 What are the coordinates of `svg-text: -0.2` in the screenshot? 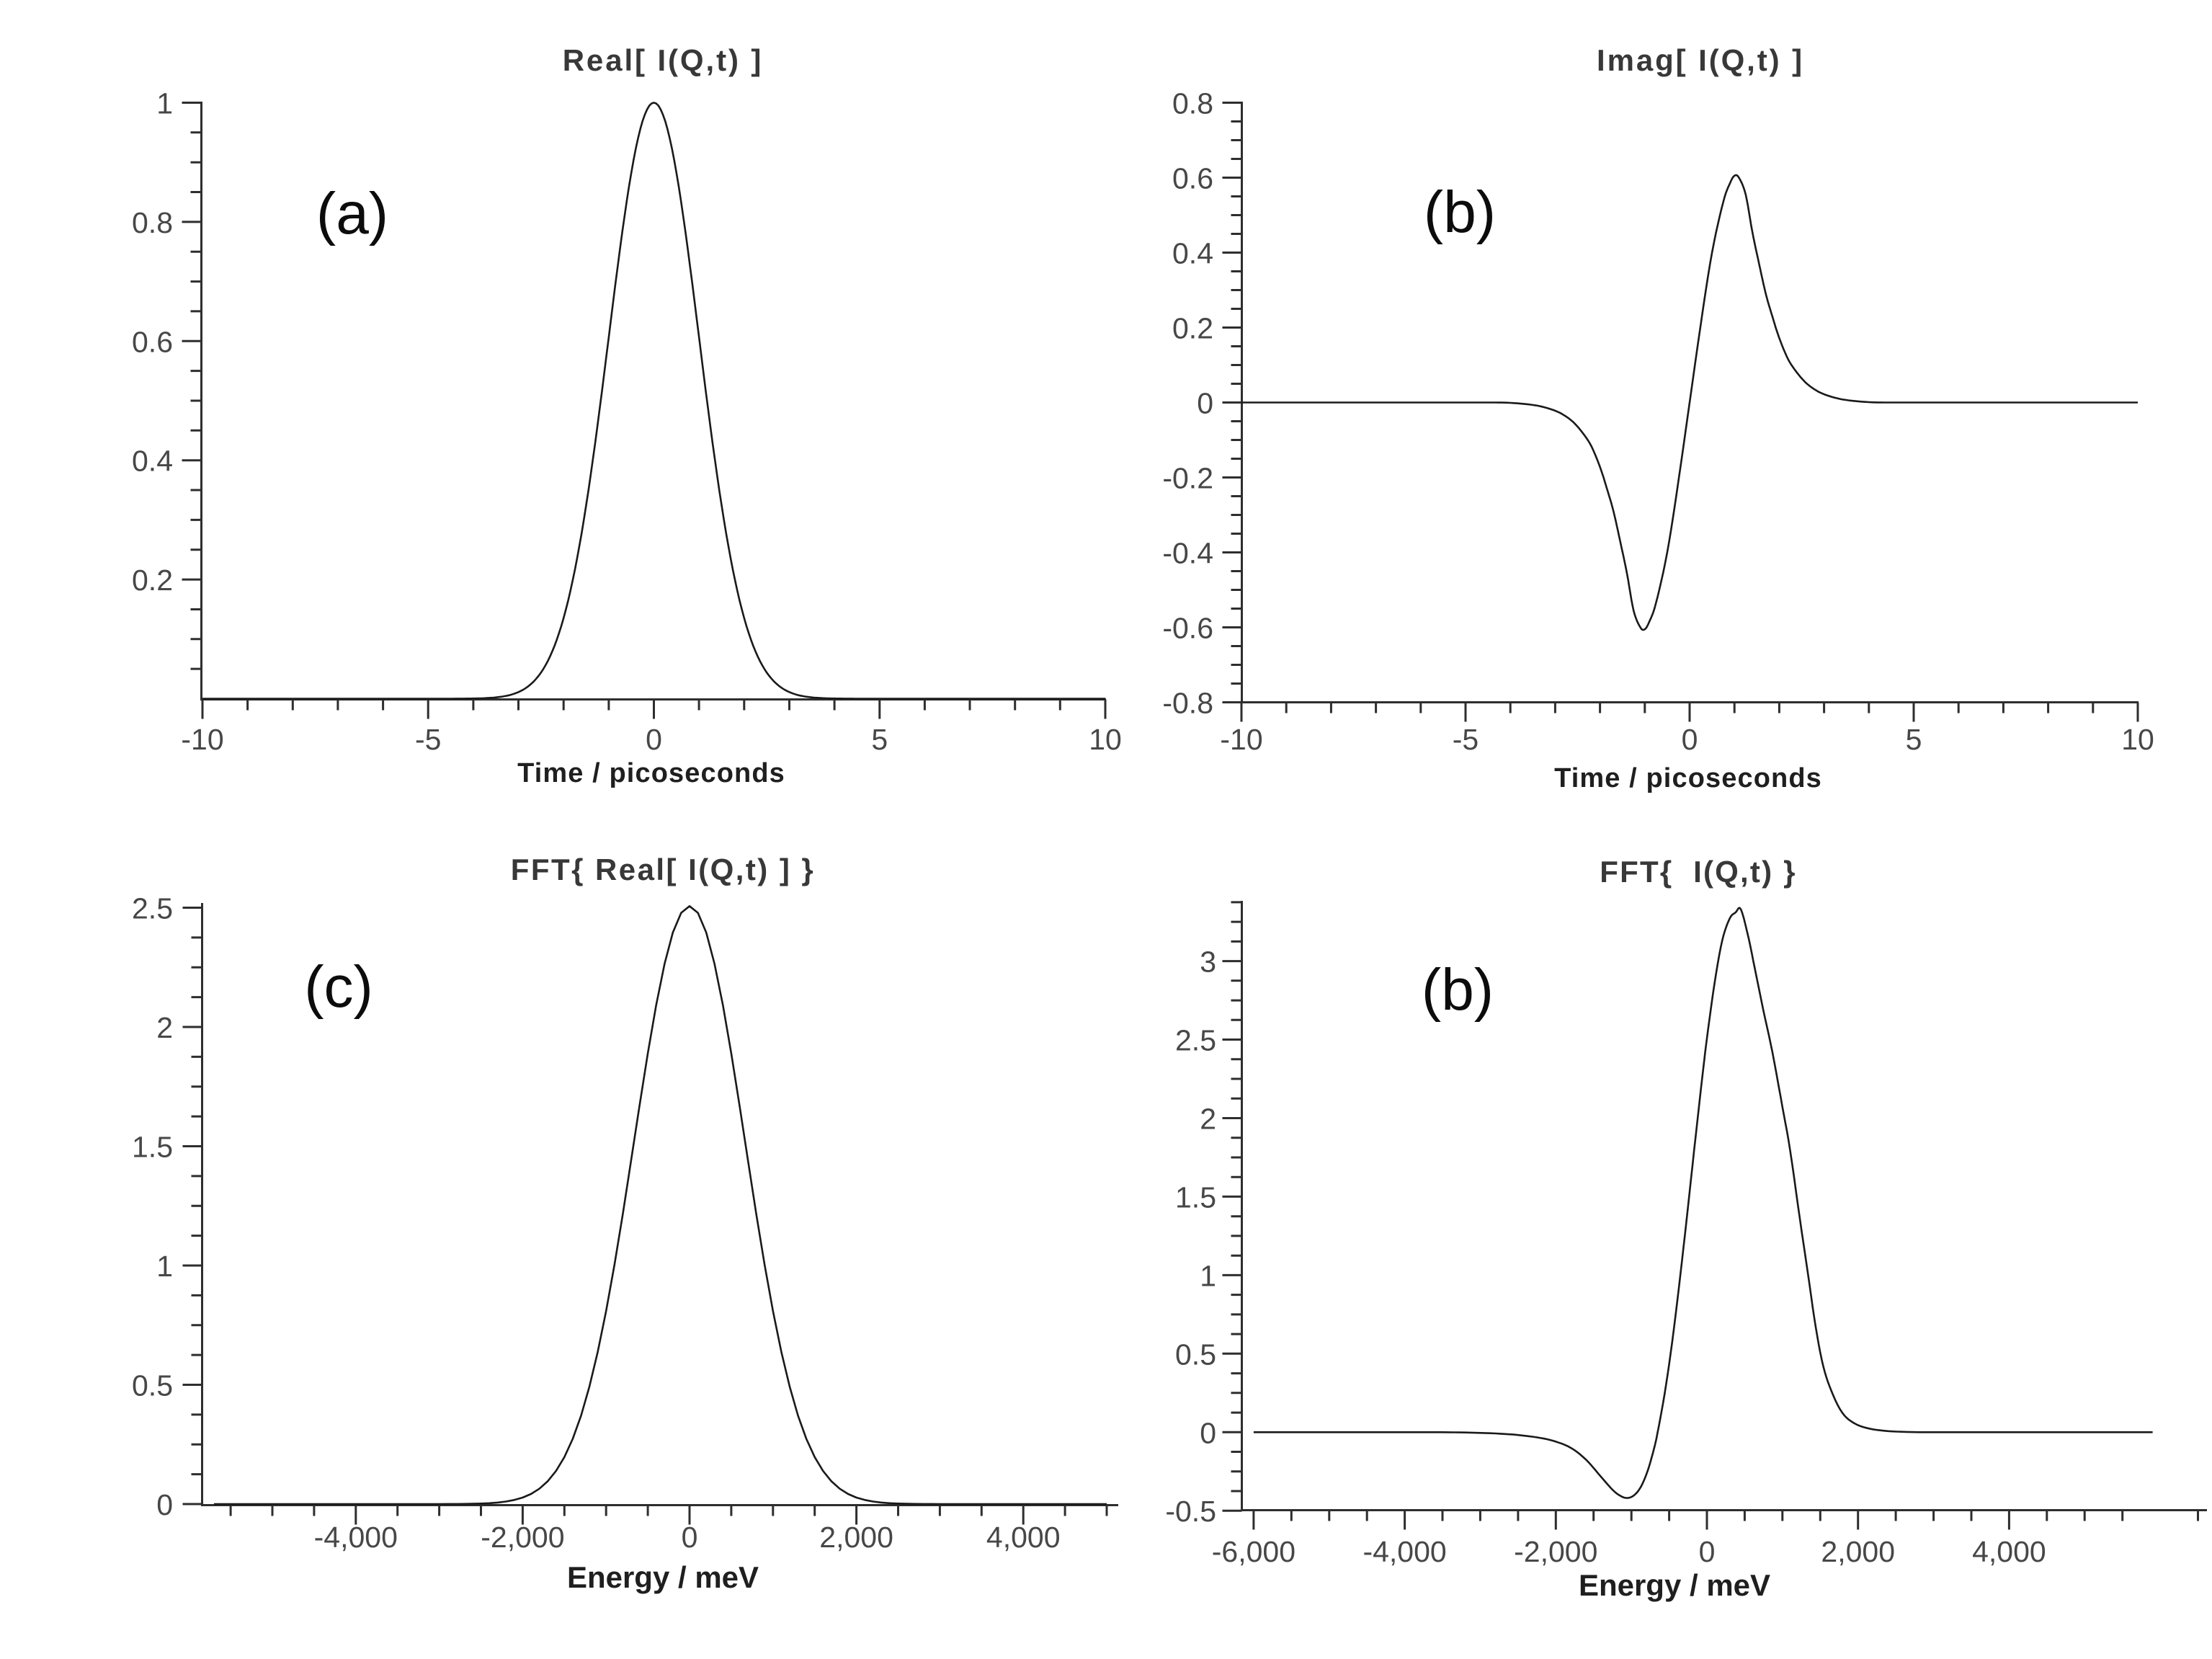 It's located at (1187, 479).